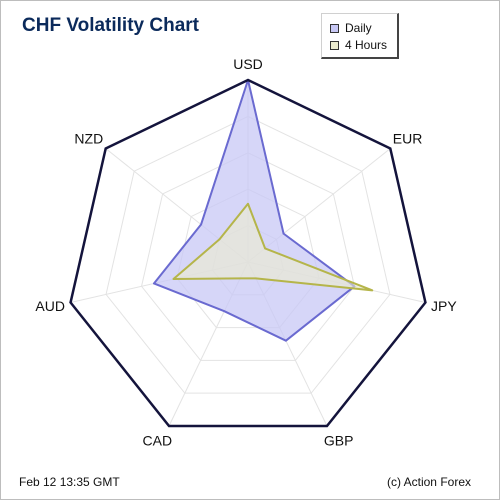 The image size is (500, 500). Describe the element at coordinates (339, 440) in the screenshot. I see `axis-label-gbp: GBP` at that location.